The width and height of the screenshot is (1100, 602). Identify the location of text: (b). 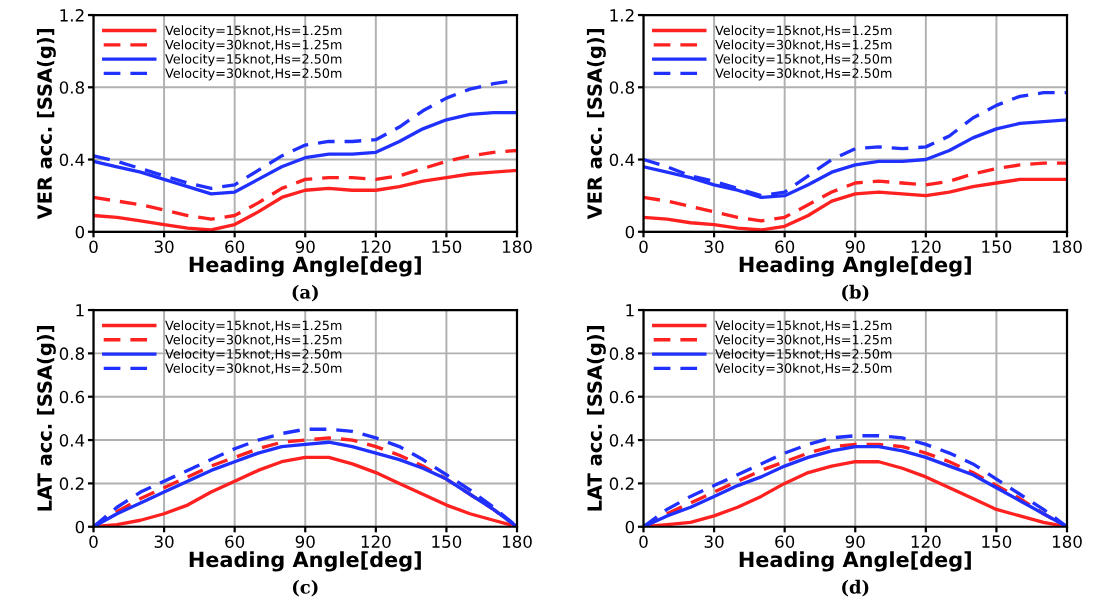
(855, 293).